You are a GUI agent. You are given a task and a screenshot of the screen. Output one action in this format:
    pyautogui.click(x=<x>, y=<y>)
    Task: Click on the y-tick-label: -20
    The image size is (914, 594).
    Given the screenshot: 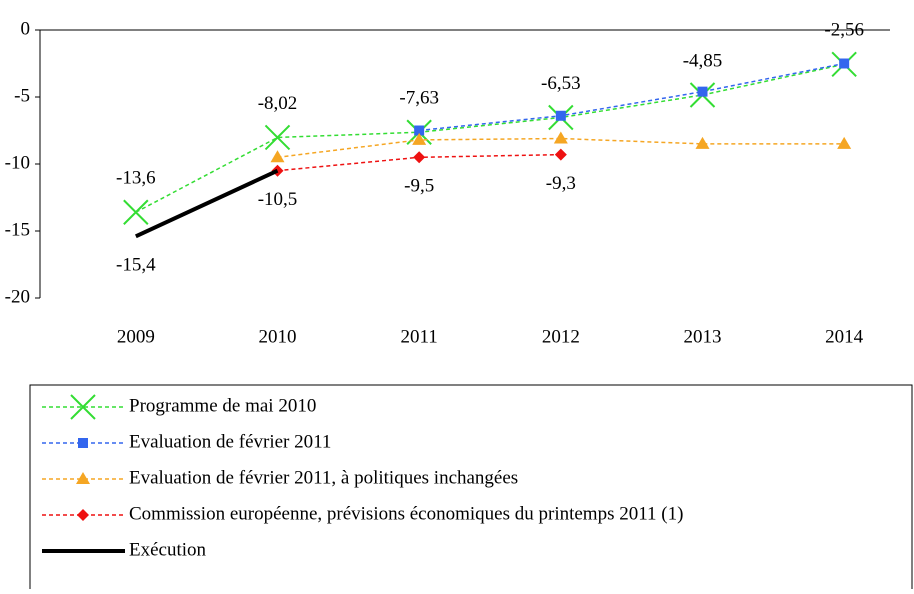 What is the action you would take?
    pyautogui.click(x=17, y=296)
    